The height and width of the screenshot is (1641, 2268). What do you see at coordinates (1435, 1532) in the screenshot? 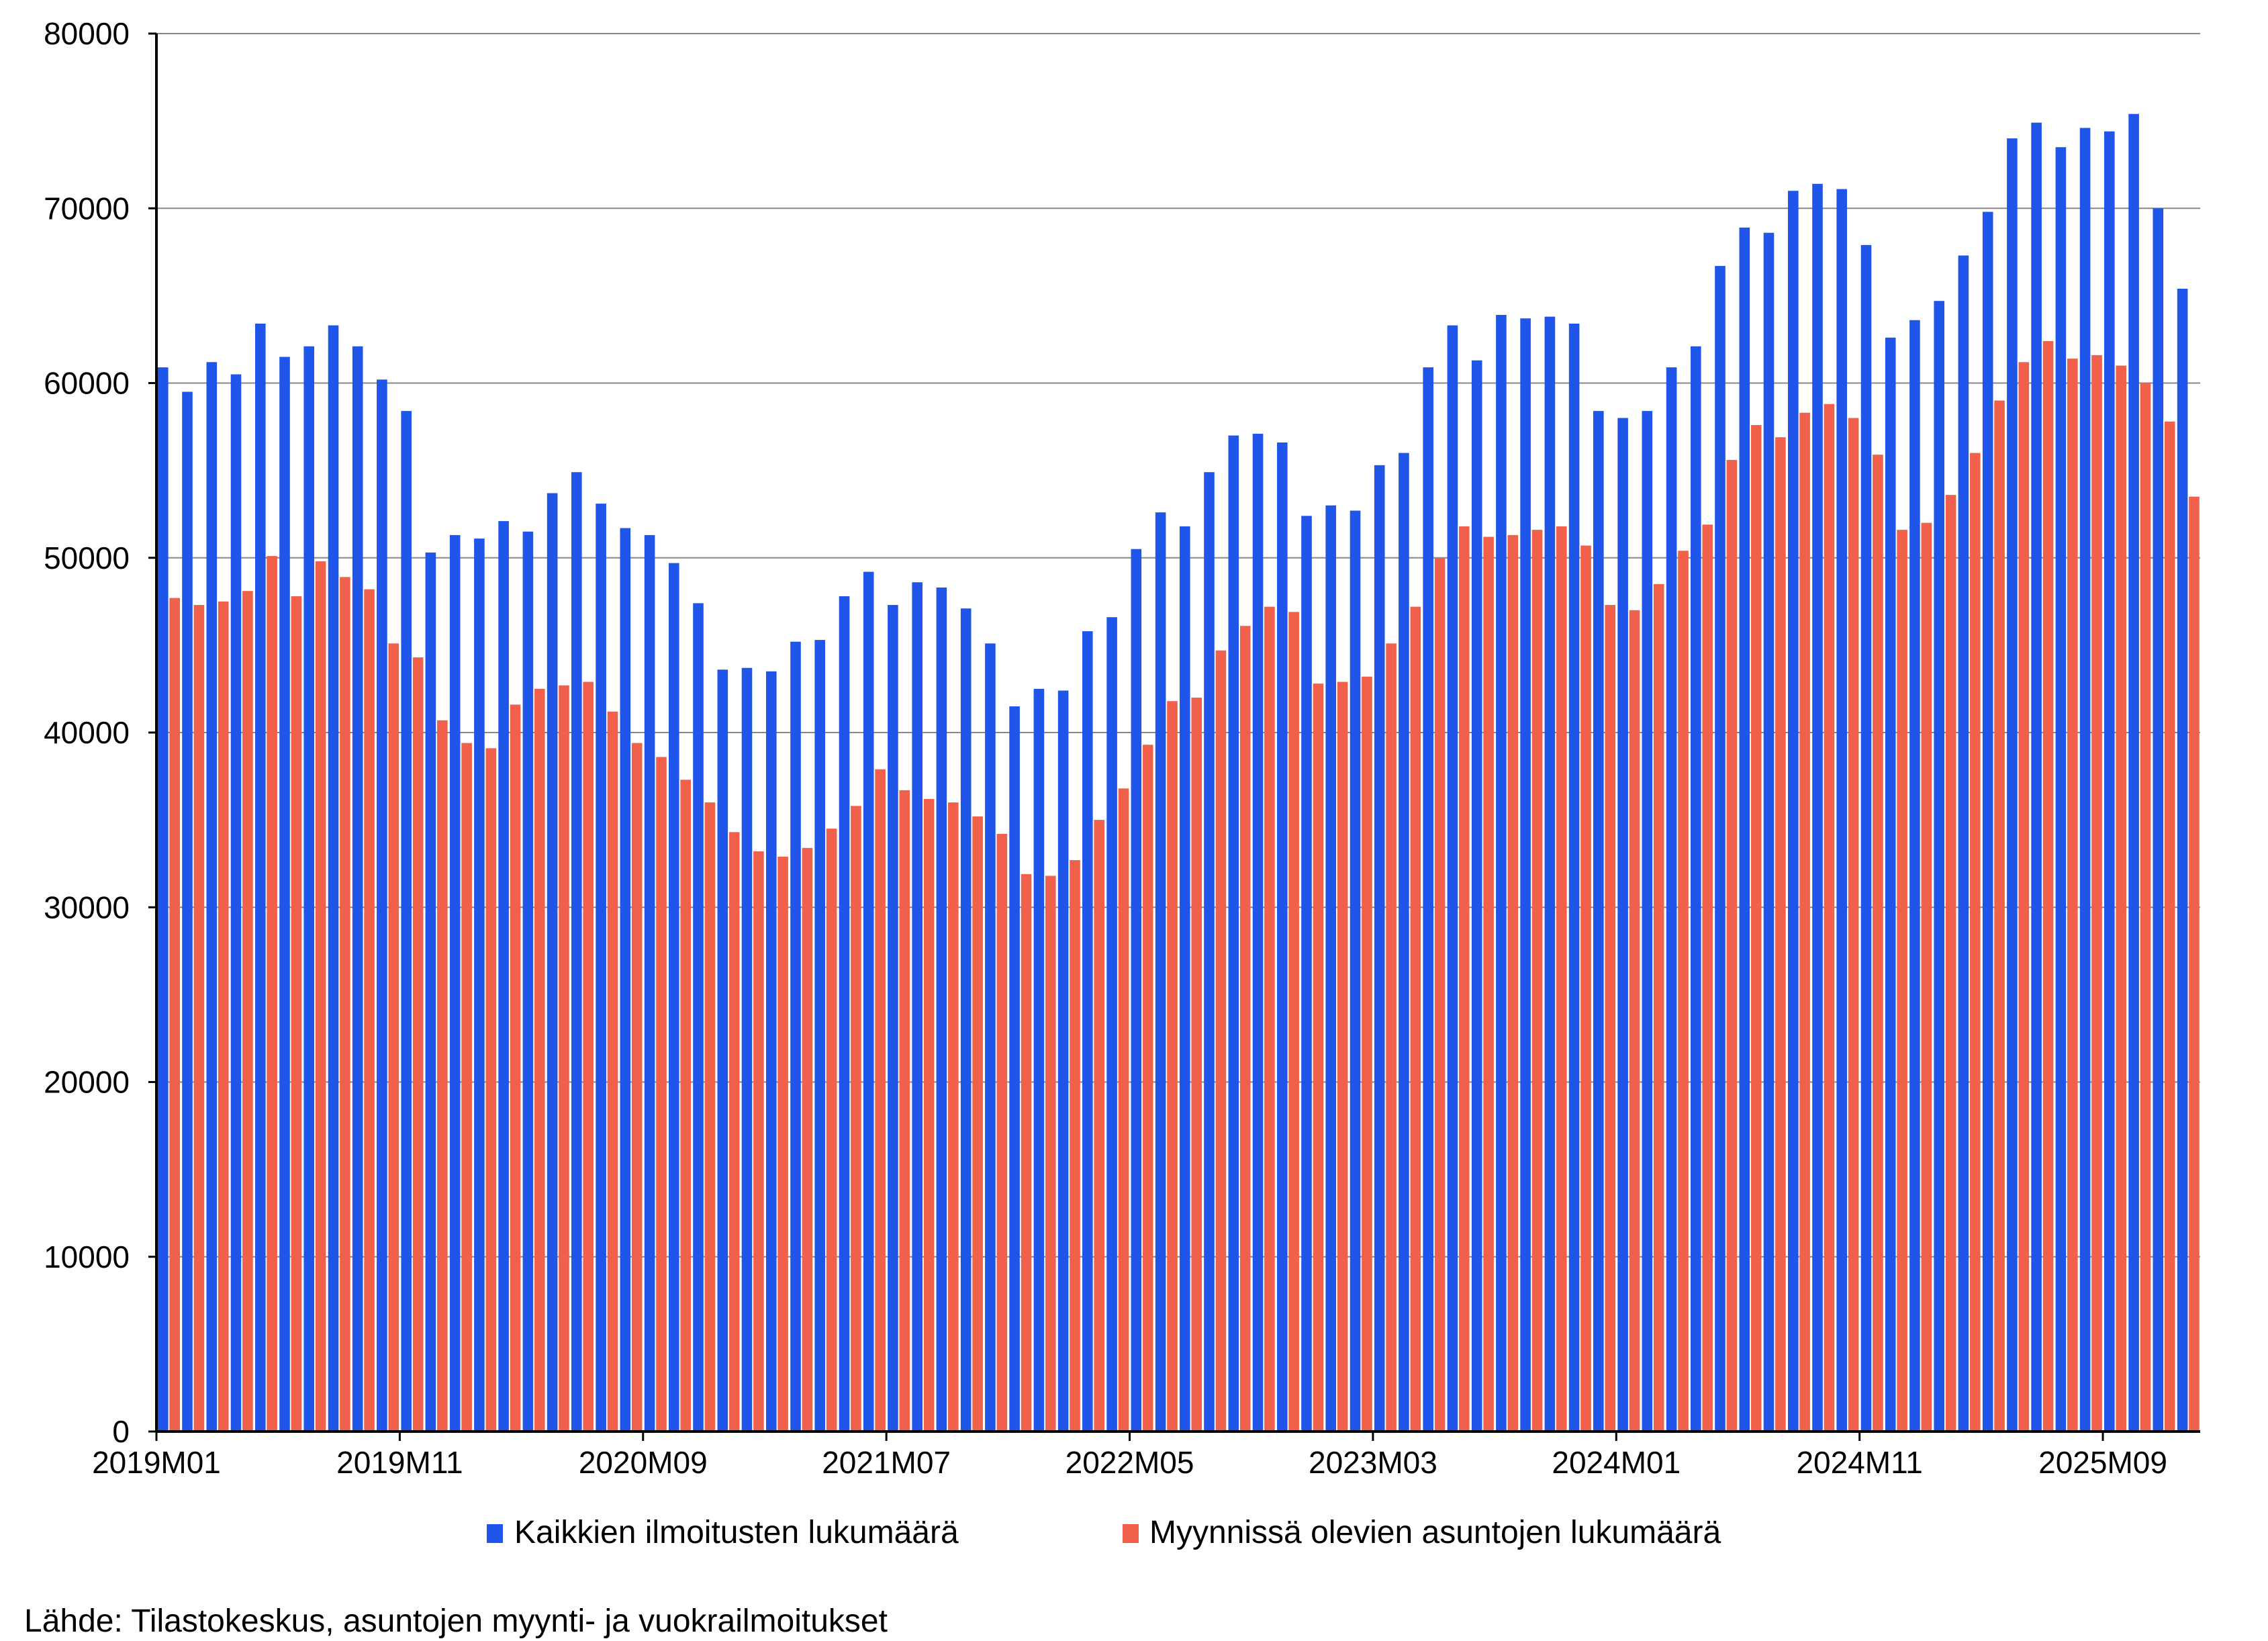
I see `legend-label-for-sale: Myynnissä olevien asuntojen lukumäärä` at bounding box center [1435, 1532].